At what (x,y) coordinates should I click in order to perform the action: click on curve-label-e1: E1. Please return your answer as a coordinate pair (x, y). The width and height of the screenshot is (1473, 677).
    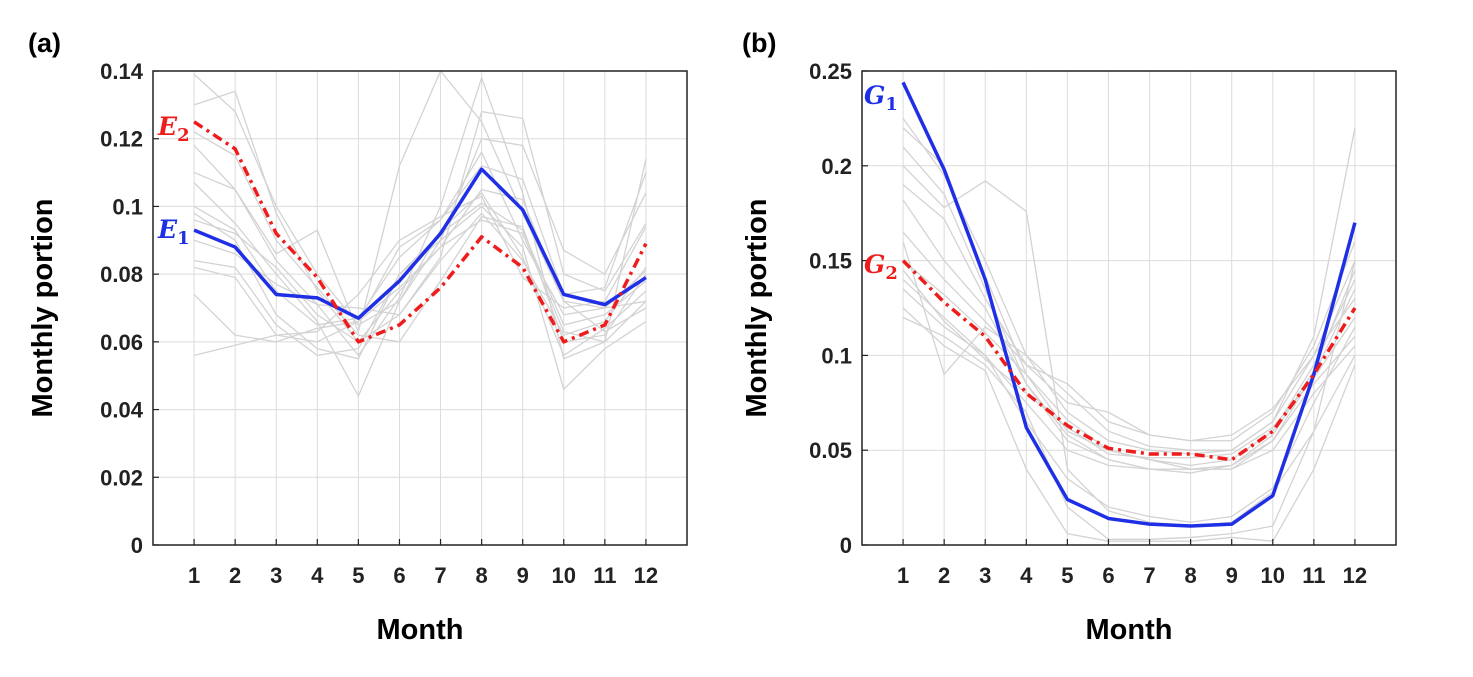
    Looking at the image, I should click on (173, 232).